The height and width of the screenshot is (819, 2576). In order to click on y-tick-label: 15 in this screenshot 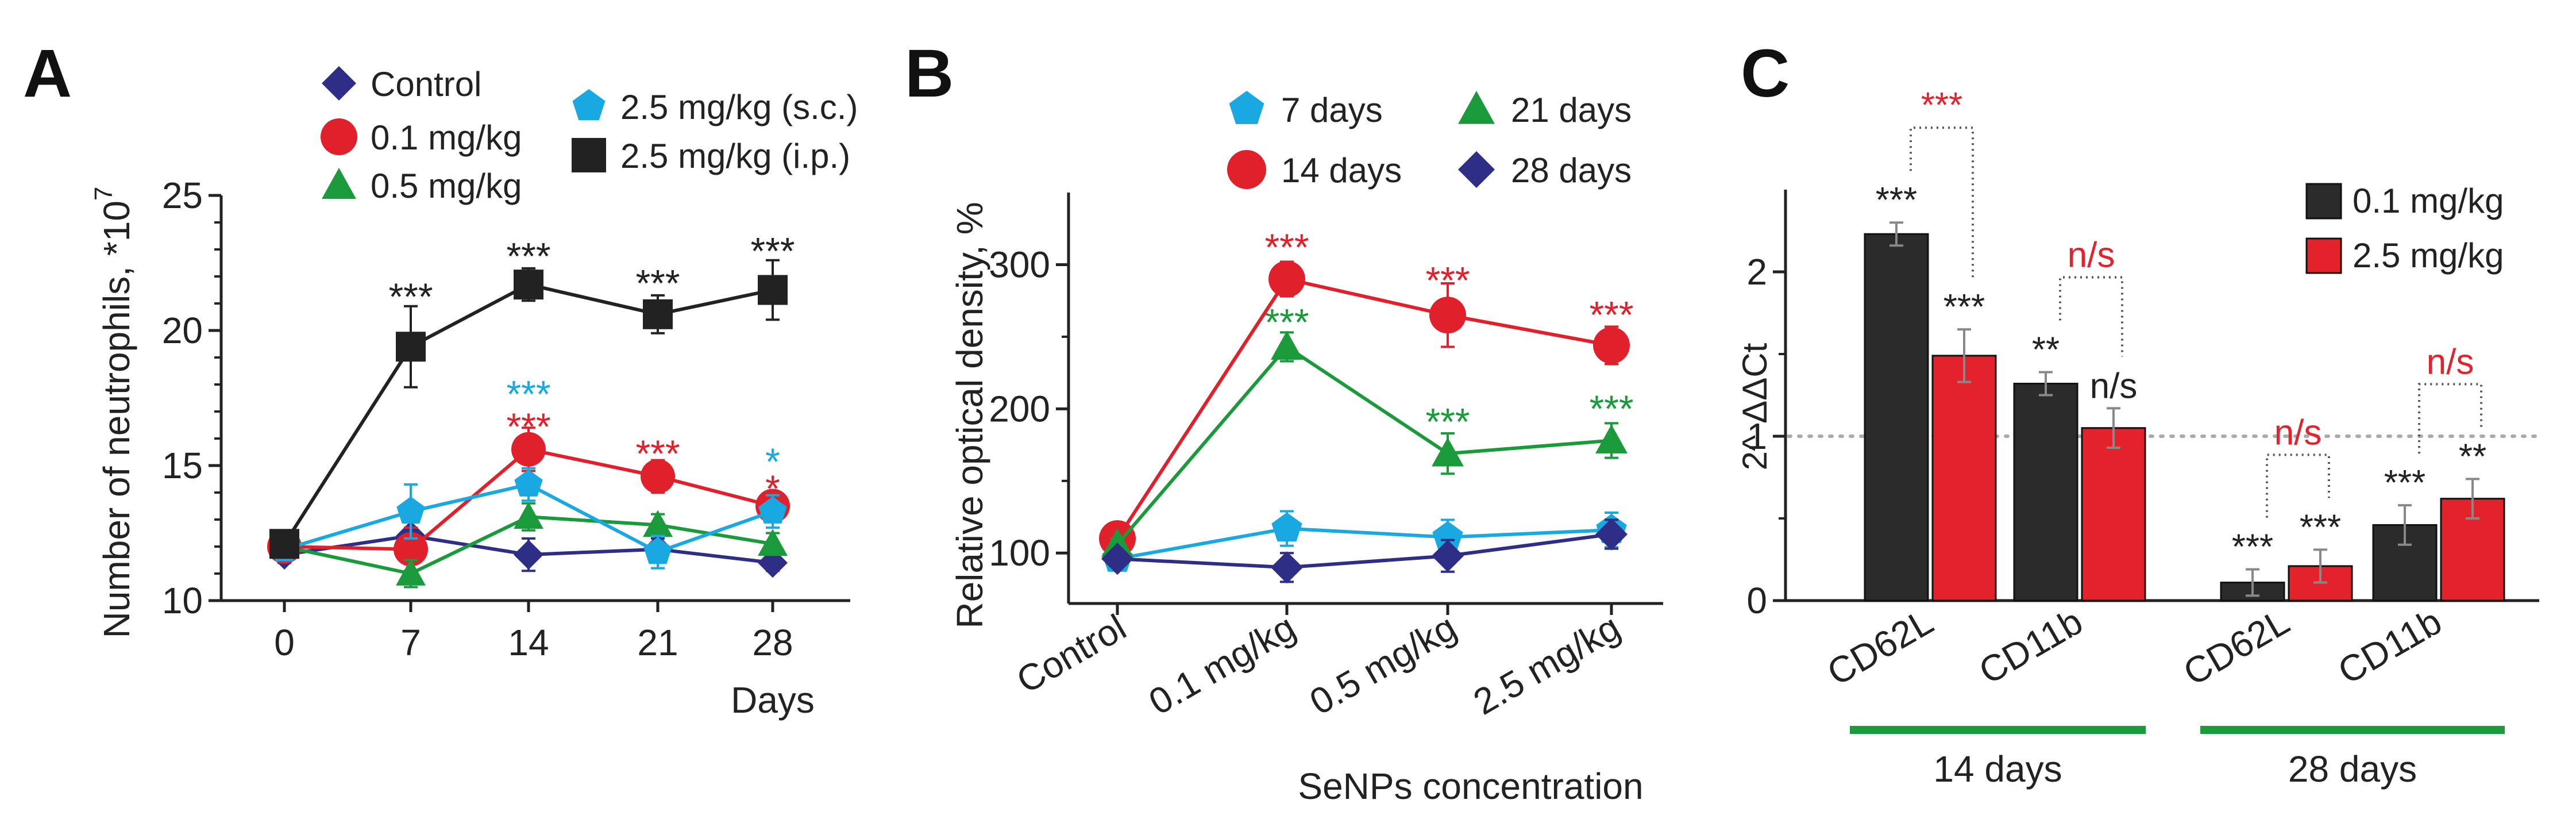, I will do `click(183, 466)`.